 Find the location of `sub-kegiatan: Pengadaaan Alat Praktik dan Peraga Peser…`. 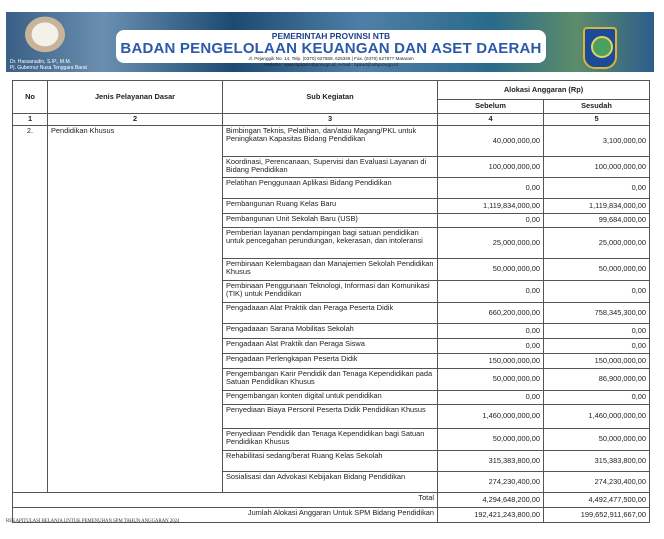

sub-kegiatan: Pengadaaan Alat Praktik dan Peraga Peser… is located at coordinates (330, 313).